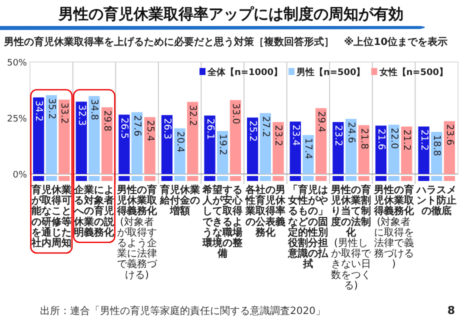  What do you see at coordinates (331, 72) in the screenshot?
I see `legend-label: 男性【n=500】` at bounding box center [331, 72].